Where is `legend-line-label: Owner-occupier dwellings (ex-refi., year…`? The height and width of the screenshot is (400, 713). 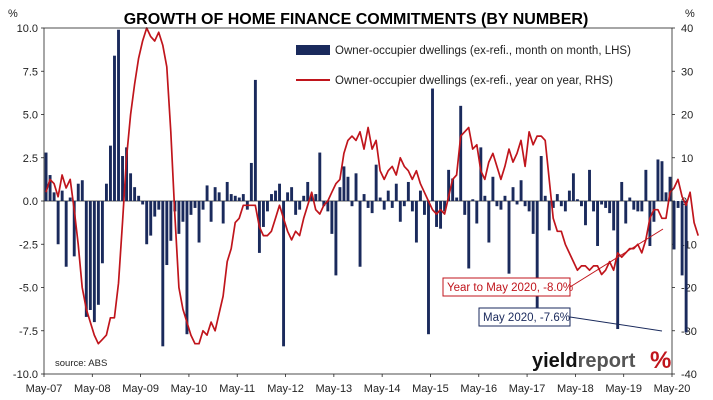
legend-line-label: Owner-occupier dwellings (ex-refi., year… is located at coordinates (474, 81).